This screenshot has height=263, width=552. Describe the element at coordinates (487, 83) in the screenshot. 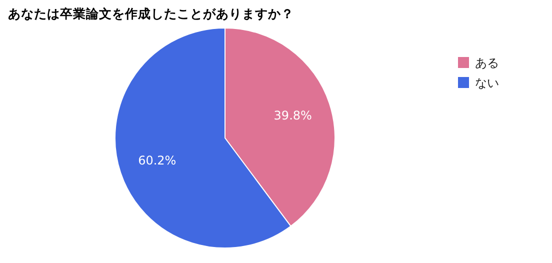

I see `legend-label: ない` at that location.